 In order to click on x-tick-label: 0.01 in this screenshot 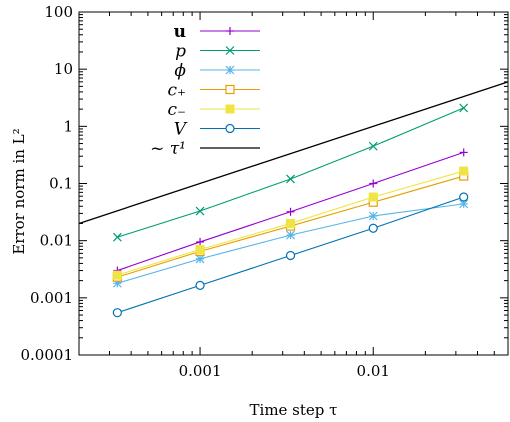, I will do `click(373, 371)`.